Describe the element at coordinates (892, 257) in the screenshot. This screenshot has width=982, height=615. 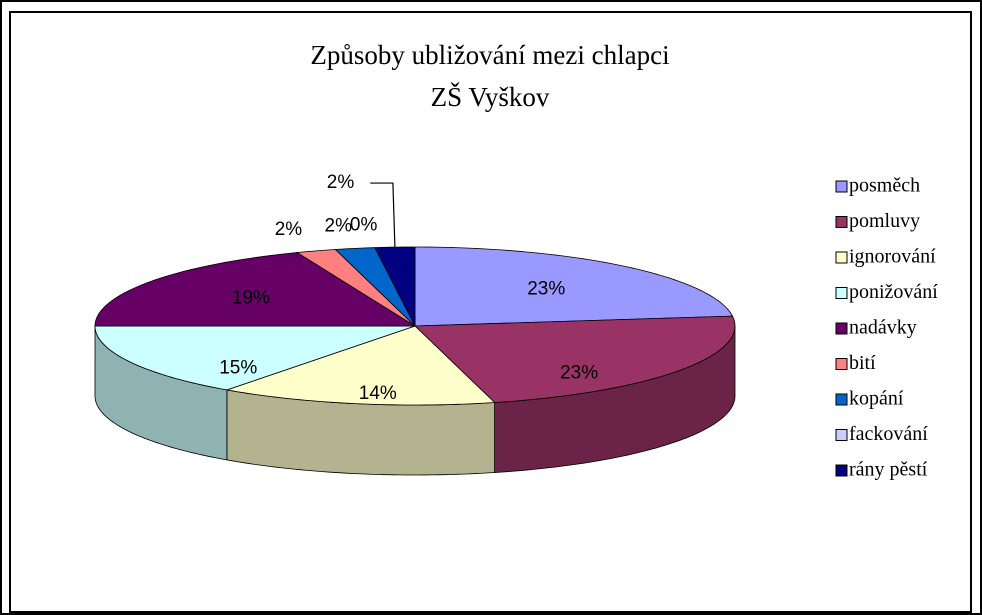
I see `legend-label: ignorování` at that location.